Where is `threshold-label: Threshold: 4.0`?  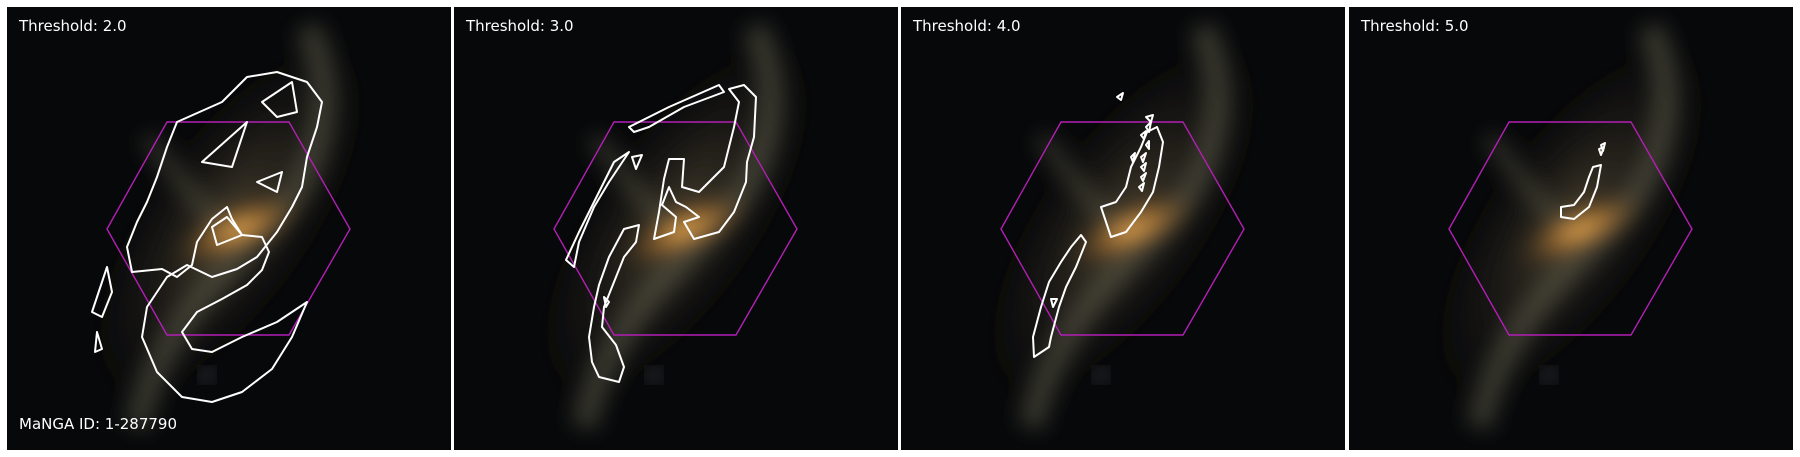 threshold-label: Threshold: 4.0 is located at coordinates (967, 26).